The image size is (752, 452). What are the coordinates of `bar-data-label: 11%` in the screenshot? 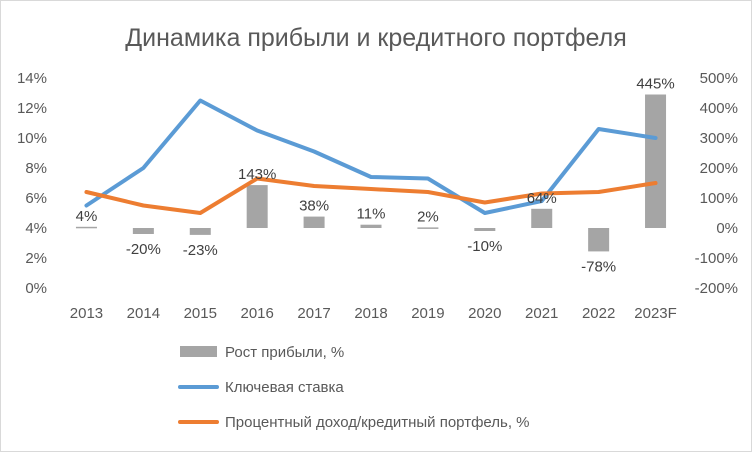 It's located at (371, 214).